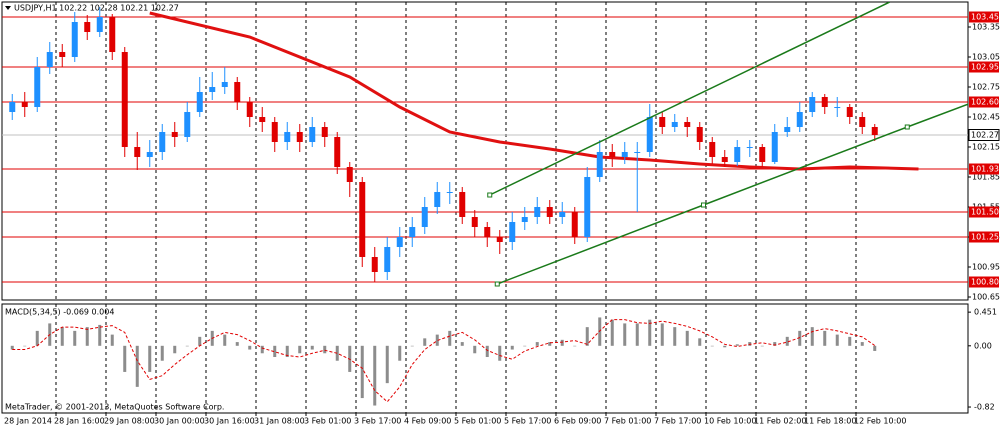 This screenshot has width=1000, height=427. What do you see at coordinates (985, 212) in the screenshot?
I see `level-label: 101.50` at bounding box center [985, 212].